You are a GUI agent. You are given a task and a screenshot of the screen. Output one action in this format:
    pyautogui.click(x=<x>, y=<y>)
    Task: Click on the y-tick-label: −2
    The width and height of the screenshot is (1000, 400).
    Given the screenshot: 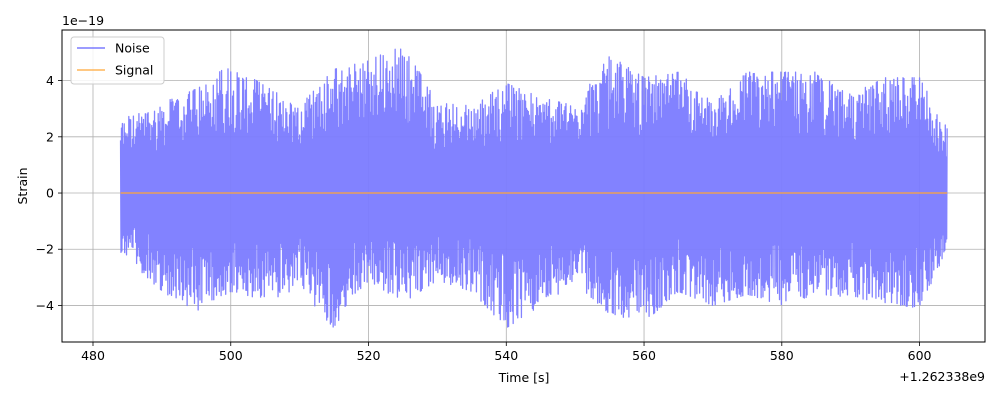 What is the action you would take?
    pyautogui.click(x=45, y=249)
    